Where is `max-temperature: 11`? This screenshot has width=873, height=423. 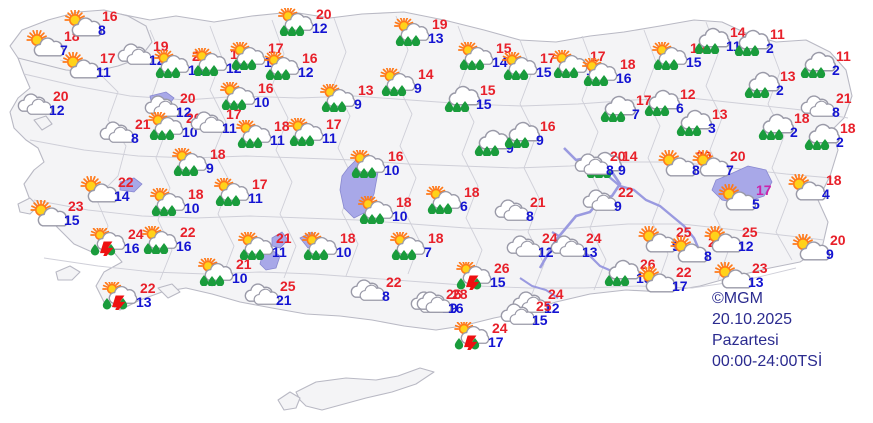
max-temperature: 11 is located at coordinates (843, 56).